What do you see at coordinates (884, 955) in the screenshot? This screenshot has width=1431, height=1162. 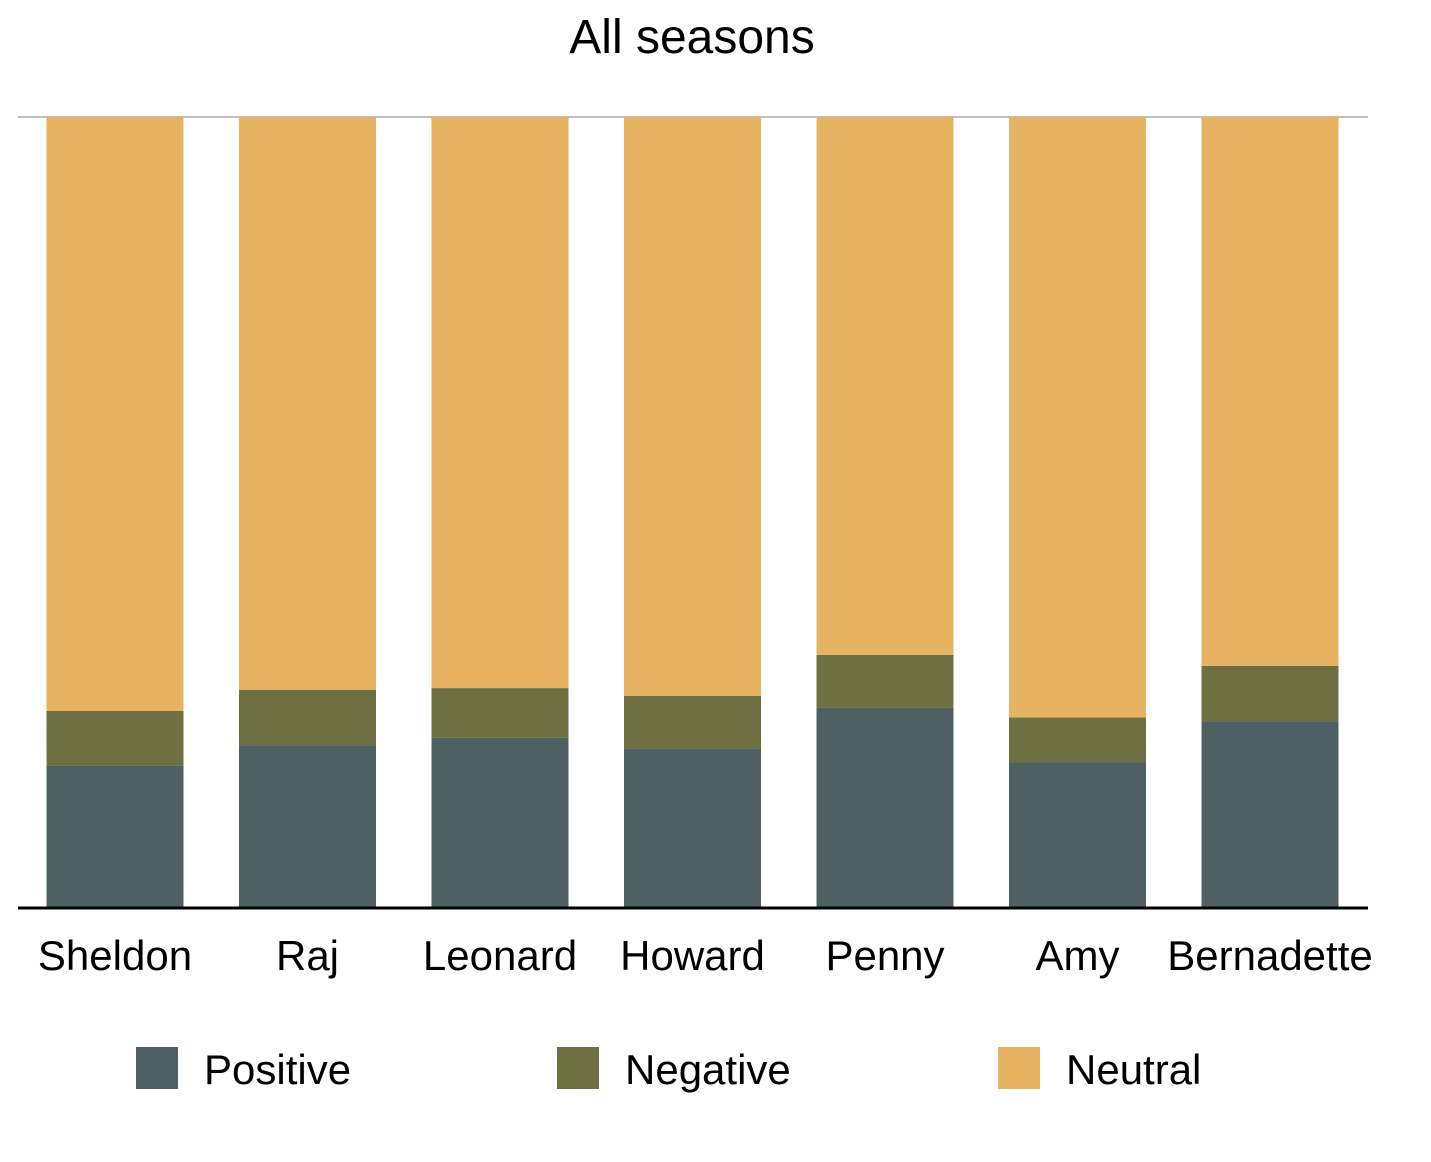 I see `x-tick-label: Penny` at bounding box center [884, 955].